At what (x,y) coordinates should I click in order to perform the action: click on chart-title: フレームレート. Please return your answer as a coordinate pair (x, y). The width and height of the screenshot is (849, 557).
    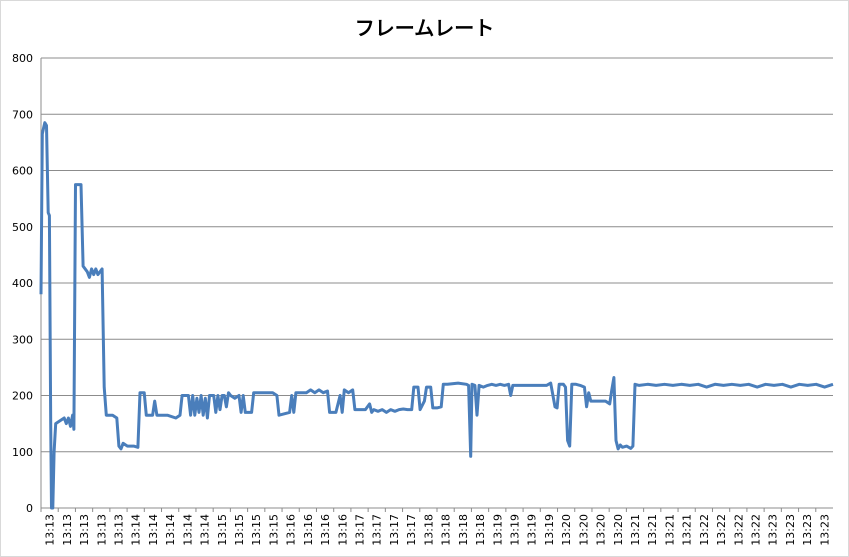
    Looking at the image, I should click on (424, 28).